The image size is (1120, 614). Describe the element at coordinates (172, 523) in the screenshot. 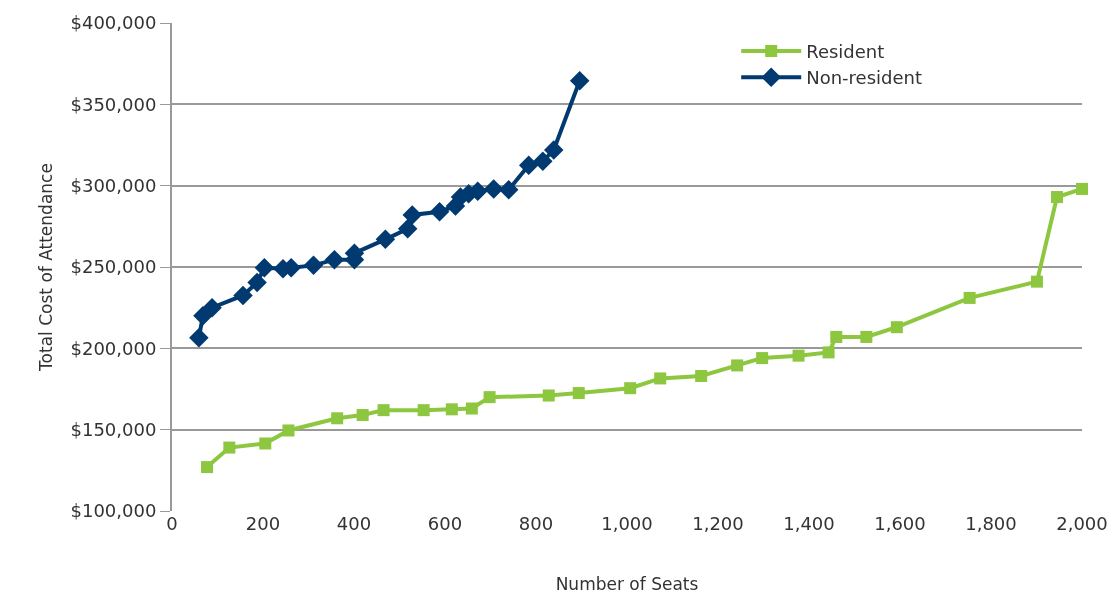

I see `x-tick-label: 0` at that location.